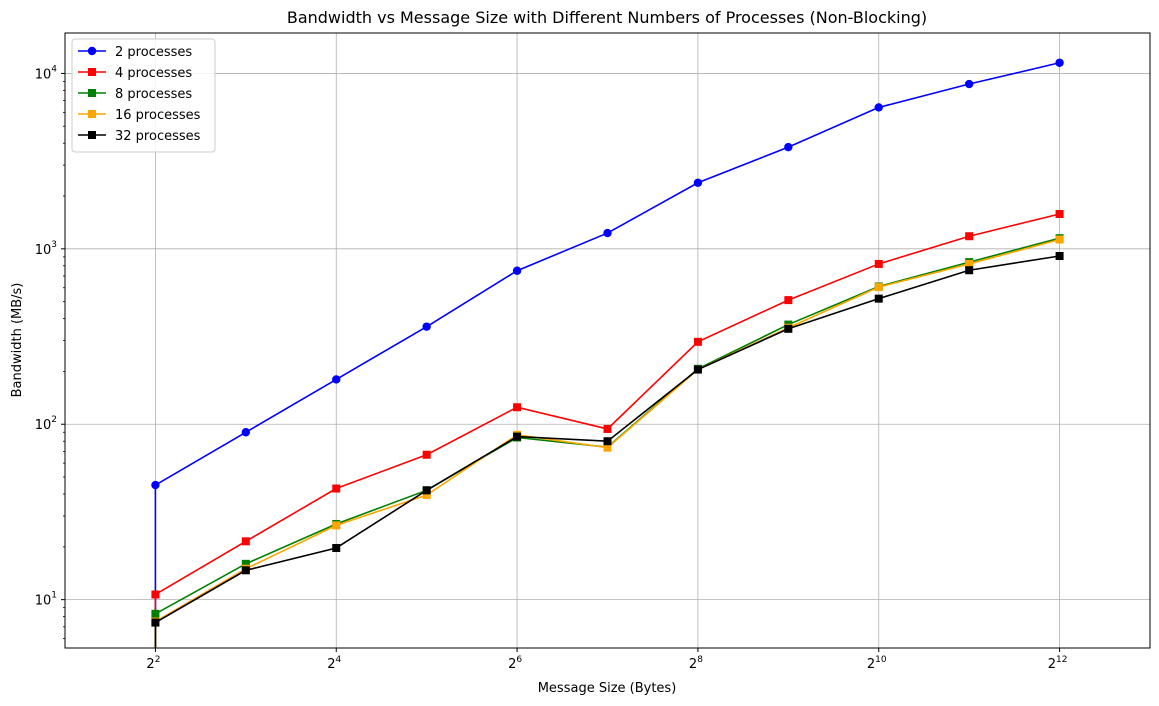 Image resolution: width=1159 pixels, height=706 pixels. What do you see at coordinates (877, 663) in the screenshot?
I see `x-tick-label: 210` at bounding box center [877, 663].